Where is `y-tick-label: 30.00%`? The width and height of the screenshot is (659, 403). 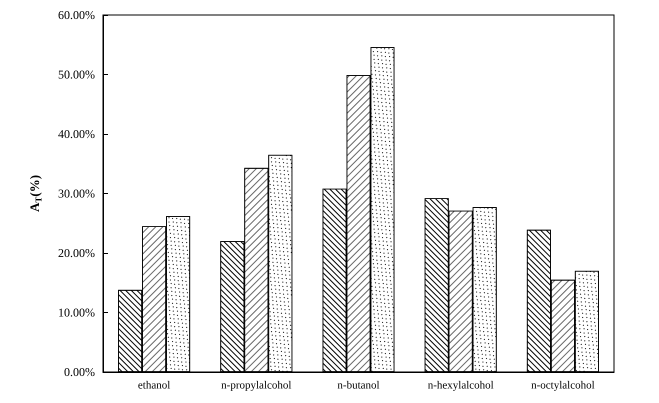 y-tick-label: 30.00% is located at coordinates (76, 193).